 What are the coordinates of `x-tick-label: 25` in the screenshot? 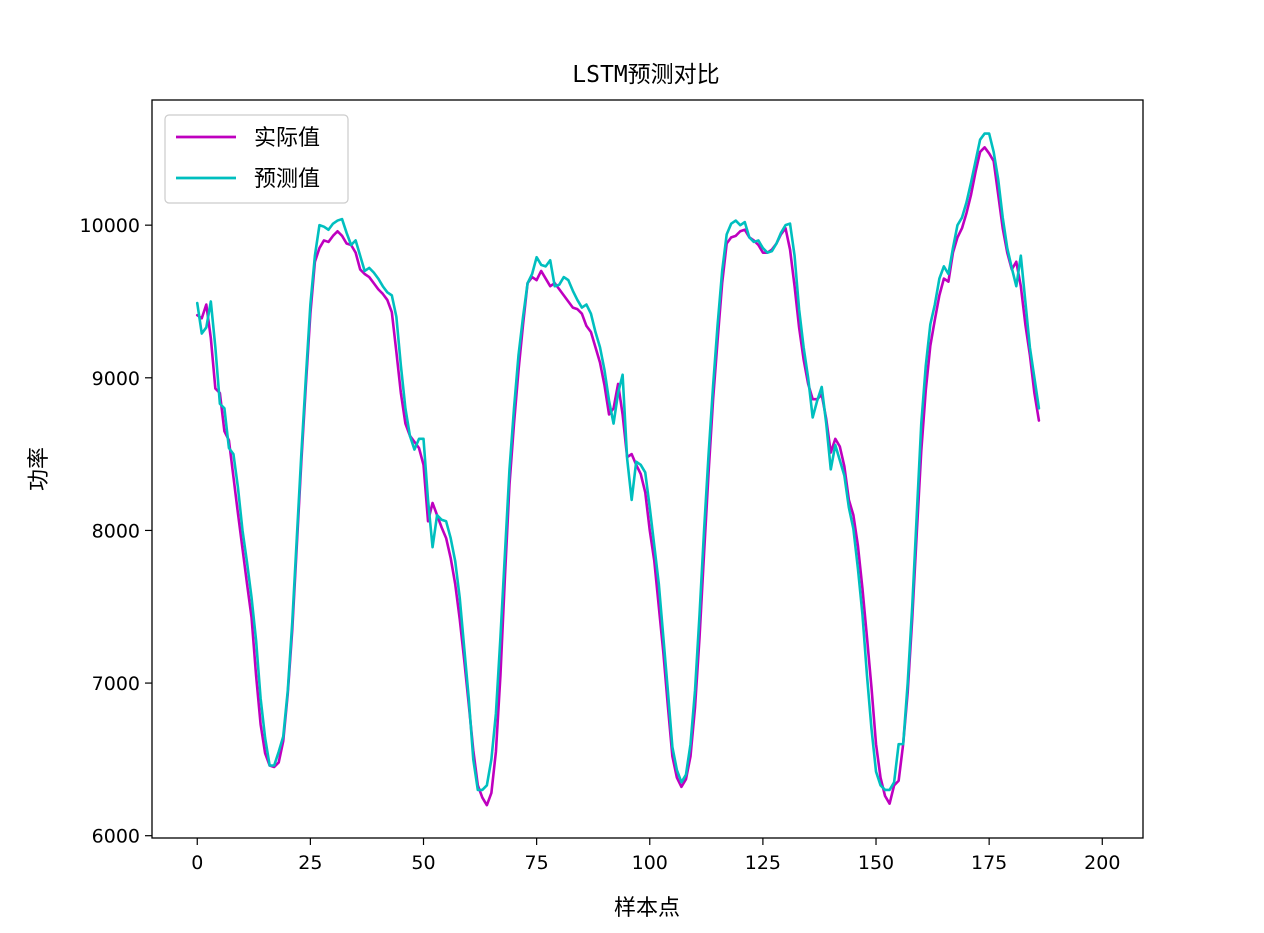 It's located at (310, 863).